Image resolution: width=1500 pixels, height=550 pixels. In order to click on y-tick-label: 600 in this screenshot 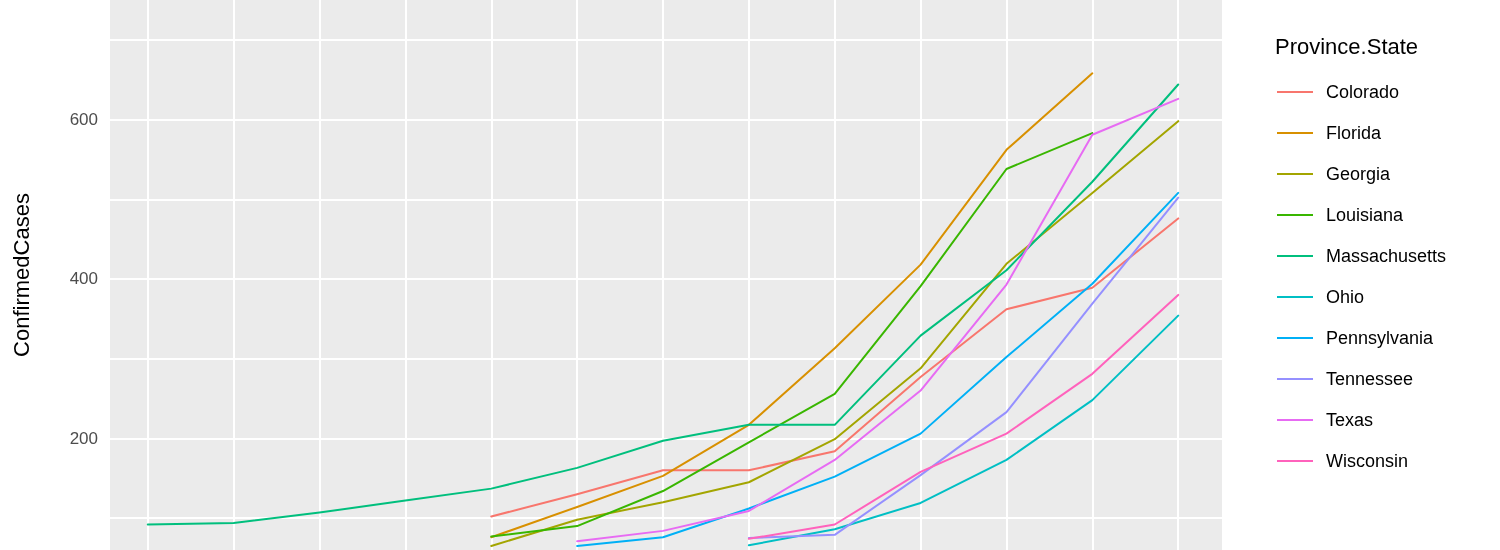, I will do `click(83, 120)`.